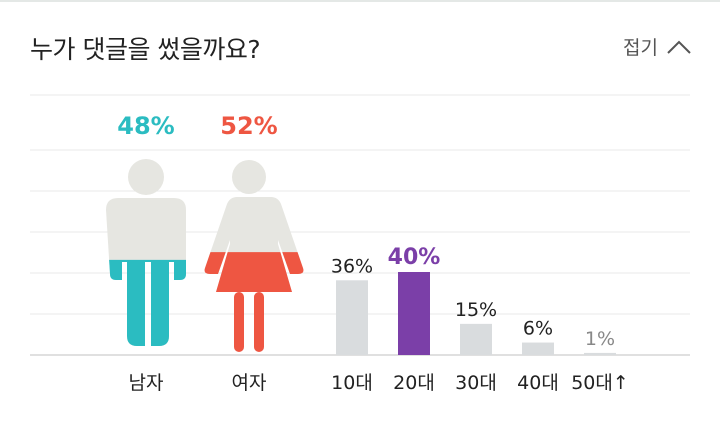  I want to click on panel-title: 누가 댓글을 썼을까요?, so click(145, 49).